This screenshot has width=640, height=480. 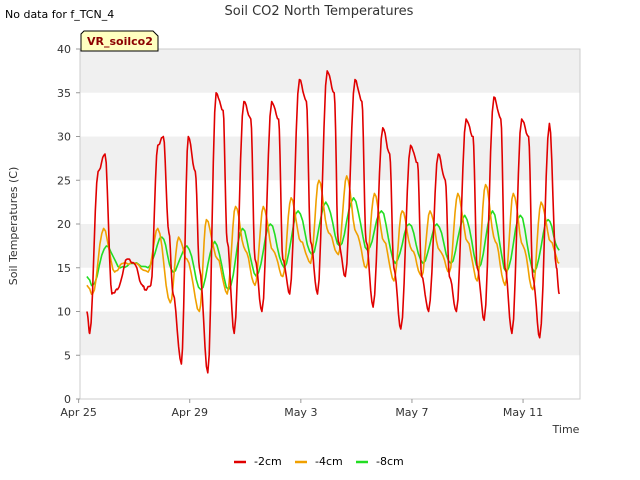 I want to click on x-tick-label: May 7, so click(x=411, y=412).